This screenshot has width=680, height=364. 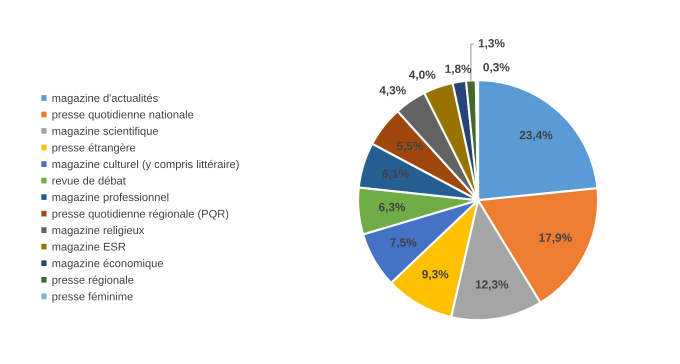 What do you see at coordinates (110, 198) in the screenshot?
I see `legend-label: magazine professionnel` at bounding box center [110, 198].